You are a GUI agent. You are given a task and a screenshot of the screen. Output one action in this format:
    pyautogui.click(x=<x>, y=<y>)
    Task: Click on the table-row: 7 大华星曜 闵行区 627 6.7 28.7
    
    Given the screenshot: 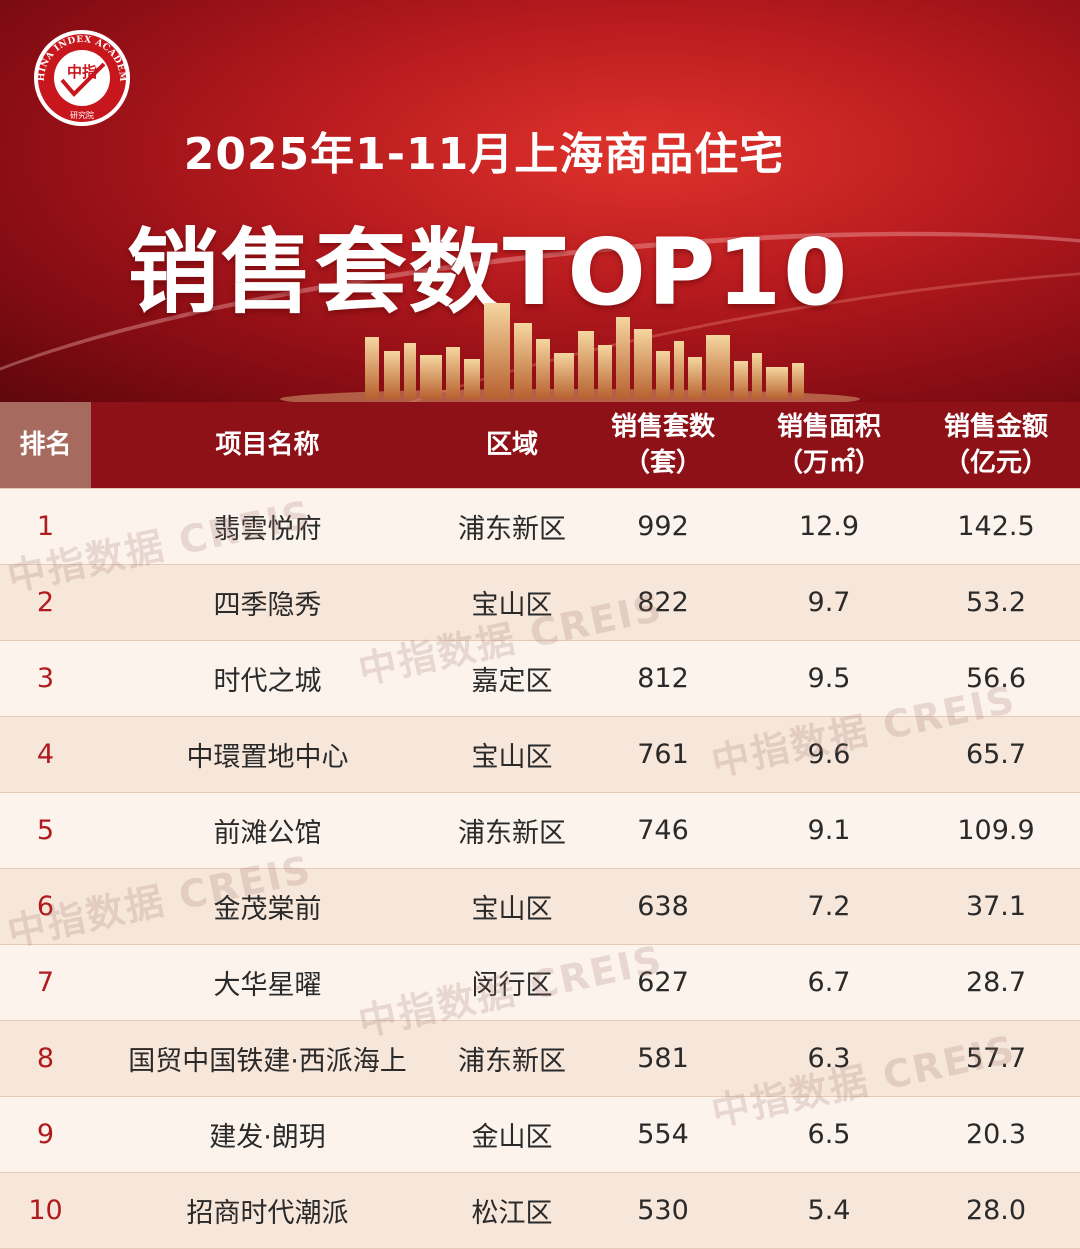 What is the action you would take?
    pyautogui.click(x=540, y=982)
    